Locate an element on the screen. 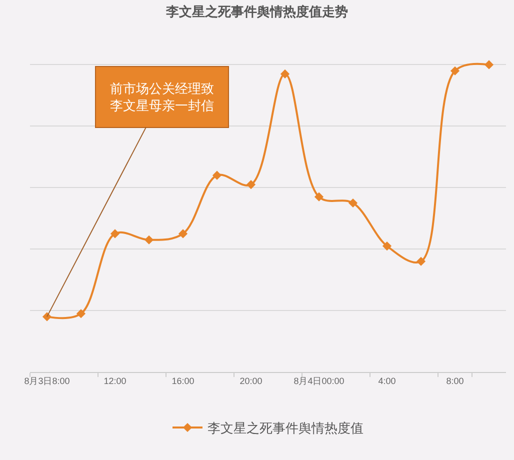 This screenshot has width=514, height=460. x-tick-label: 16:00 is located at coordinates (183, 381).